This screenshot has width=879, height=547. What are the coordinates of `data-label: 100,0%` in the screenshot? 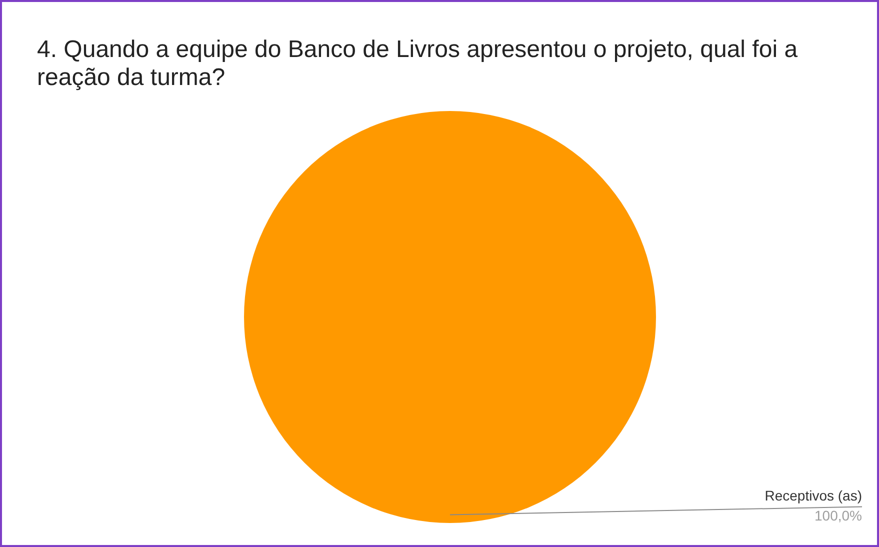 It's located at (838, 516).